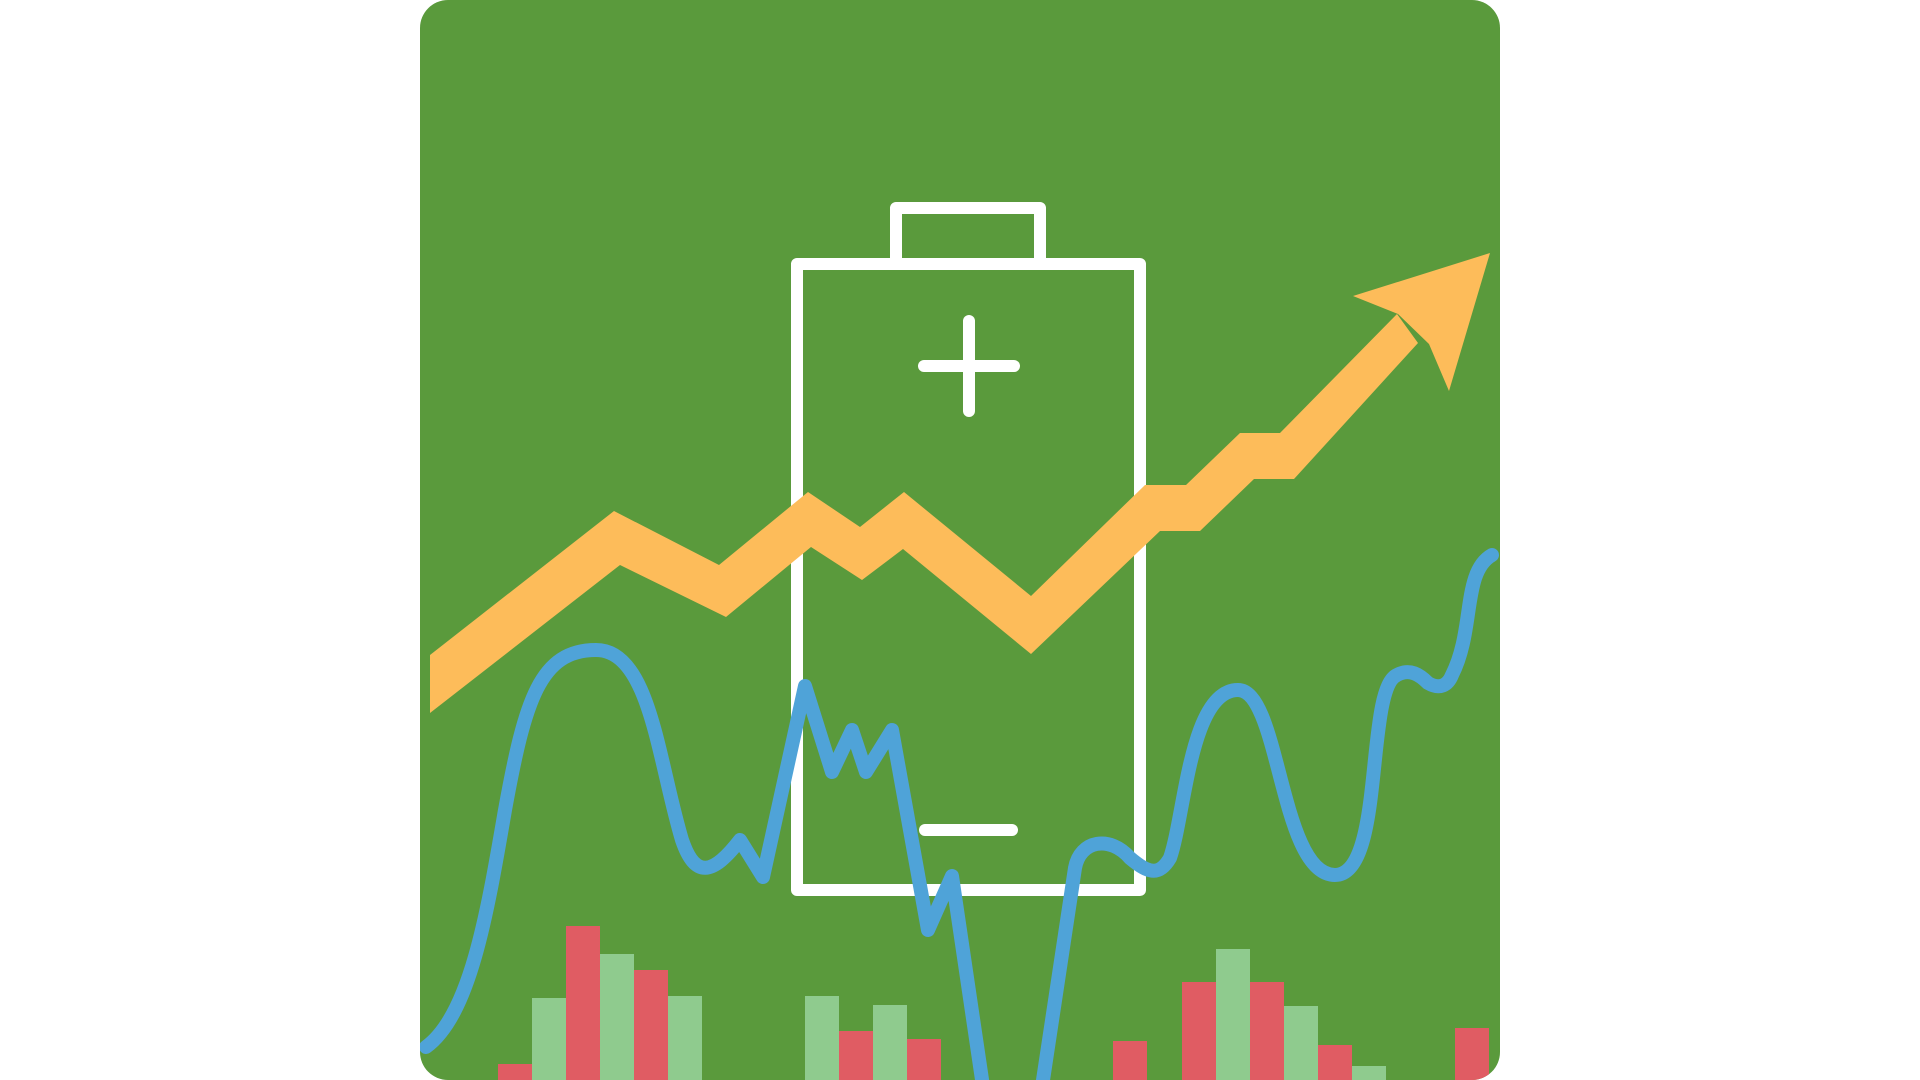 The height and width of the screenshot is (1080, 1920). I want to click on battery-icon, so click(968, 549).